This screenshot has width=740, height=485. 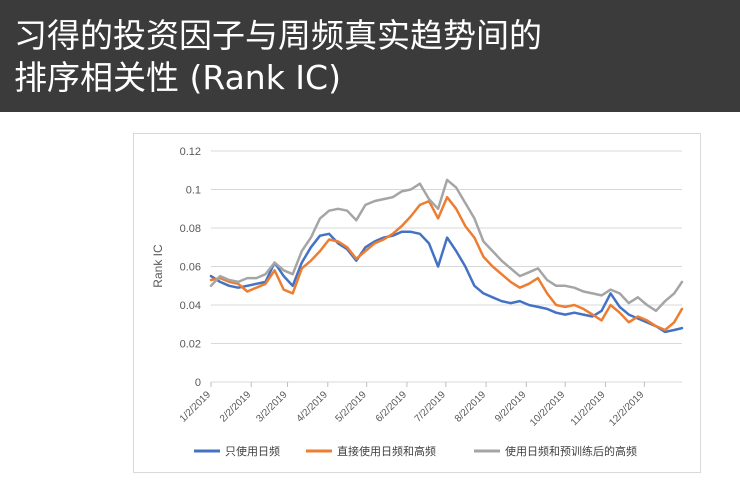 What do you see at coordinates (158, 266) in the screenshot?
I see `y-axis-label: Rank IC` at bounding box center [158, 266].